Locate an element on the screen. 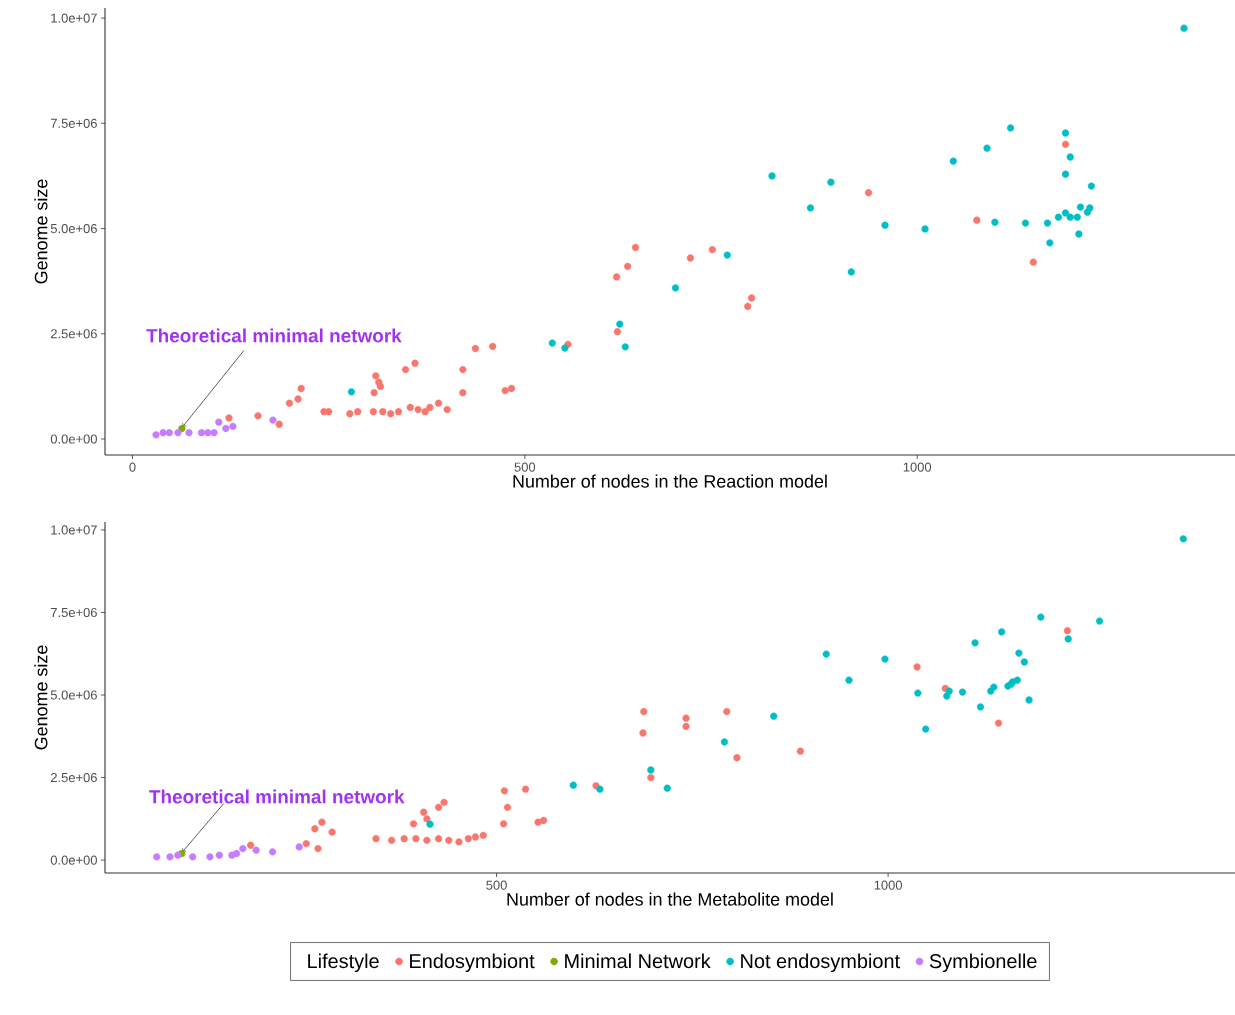  x-axis-title: Number of nodes in the Metabolite model is located at coordinates (670, 899).